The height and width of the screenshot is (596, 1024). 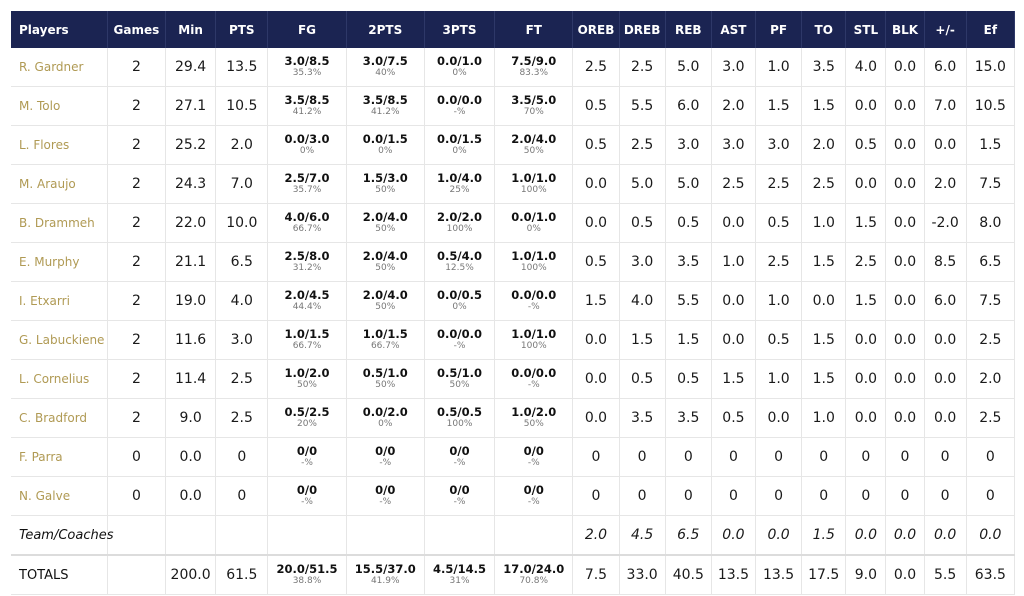 What do you see at coordinates (191, 418) in the screenshot?
I see `minutes-cell: 9.0` at bounding box center [191, 418].